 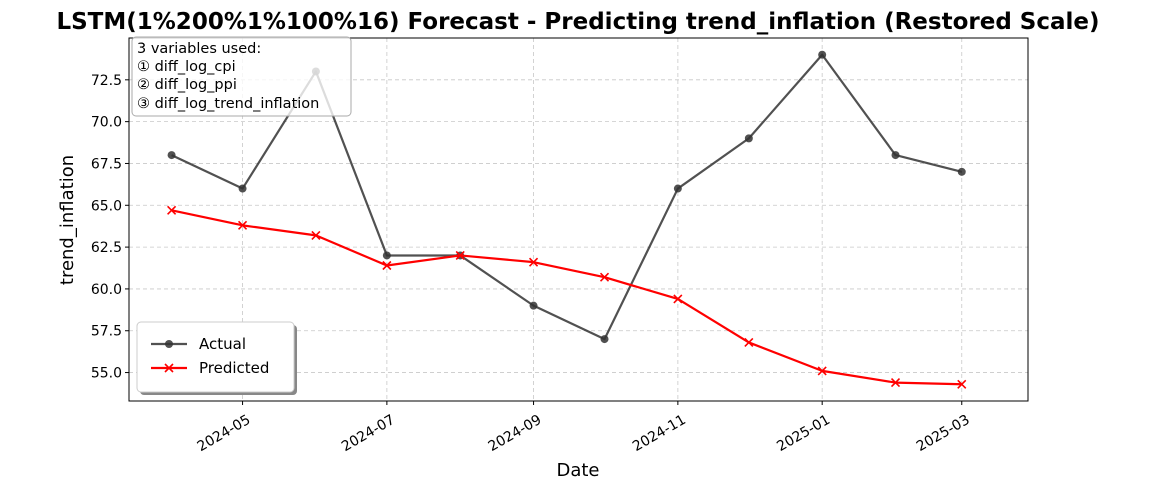 What do you see at coordinates (106, 248) in the screenshot?
I see `y-tick-label: 62.5` at bounding box center [106, 248].